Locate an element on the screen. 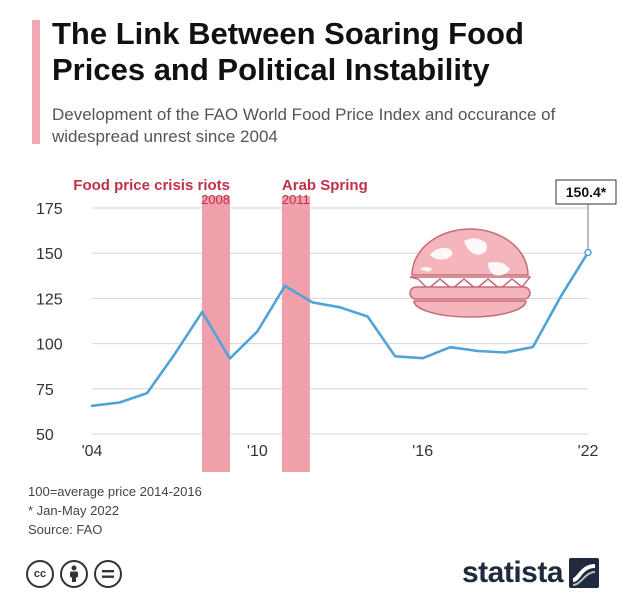 The height and width of the screenshot is (600, 624). band-year: 2008 is located at coordinates (215, 199).